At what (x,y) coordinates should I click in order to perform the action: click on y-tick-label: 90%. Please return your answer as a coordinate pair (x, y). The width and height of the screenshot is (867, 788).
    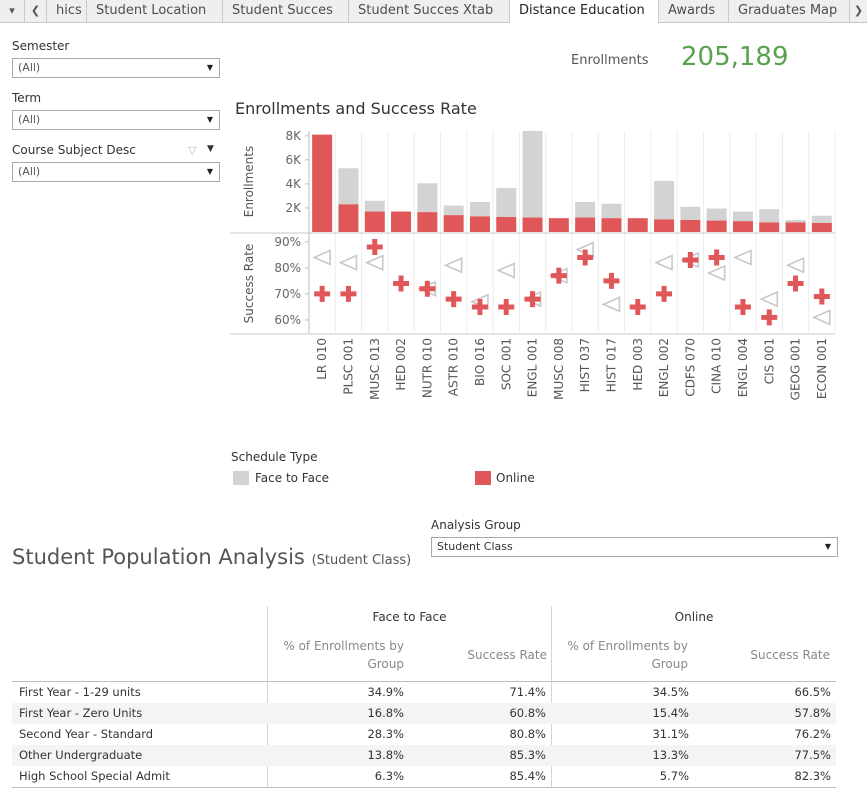
    Looking at the image, I should click on (287, 242).